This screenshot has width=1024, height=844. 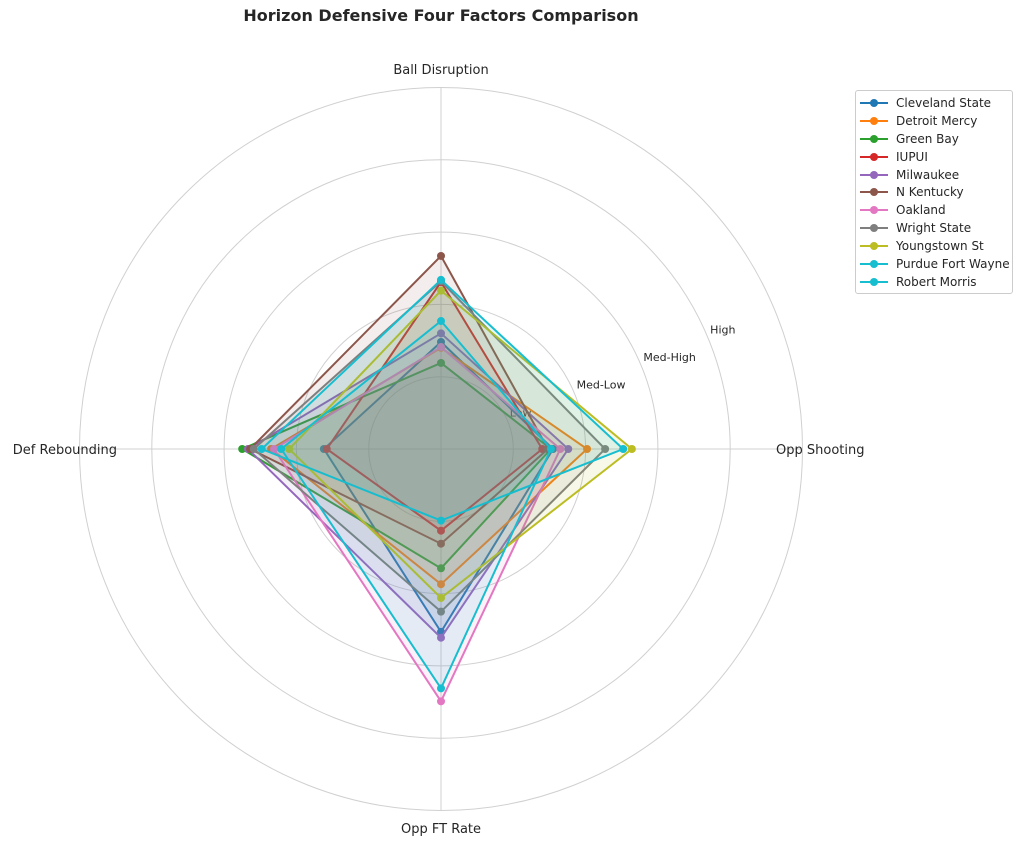 What do you see at coordinates (921, 210) in the screenshot?
I see `legend-label: Oakland` at bounding box center [921, 210].